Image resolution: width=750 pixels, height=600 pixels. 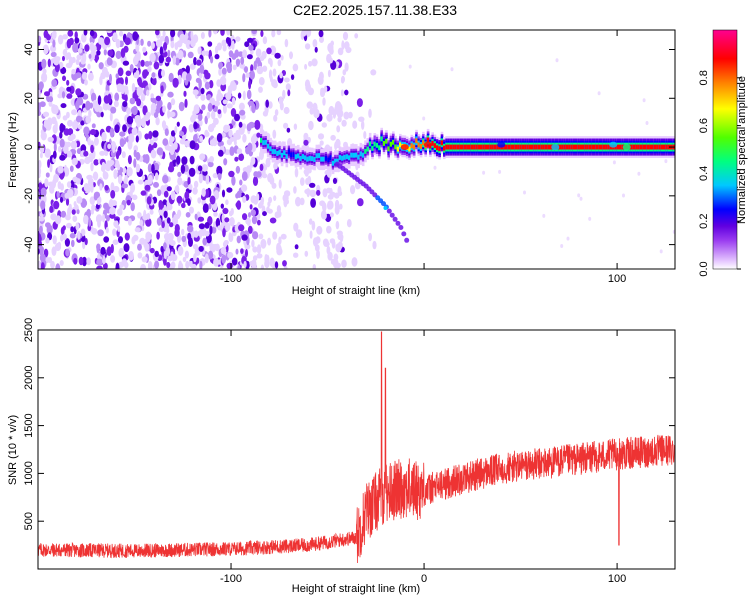 I want to click on secondary-track-cell, so click(x=398, y=223).